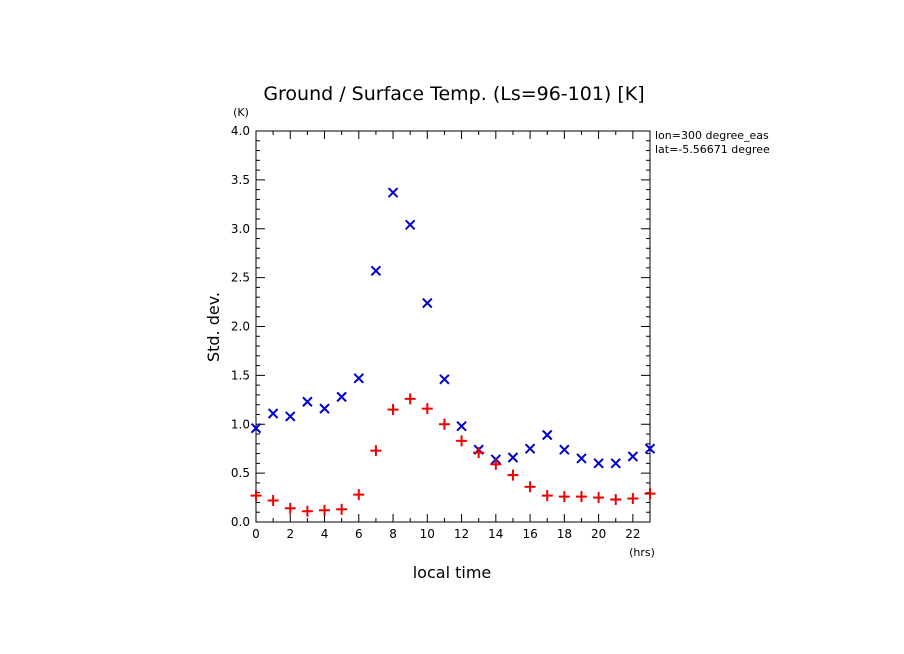 The image size is (904, 654). What do you see at coordinates (452, 572) in the screenshot?
I see `x-axis-label: local time` at bounding box center [452, 572].